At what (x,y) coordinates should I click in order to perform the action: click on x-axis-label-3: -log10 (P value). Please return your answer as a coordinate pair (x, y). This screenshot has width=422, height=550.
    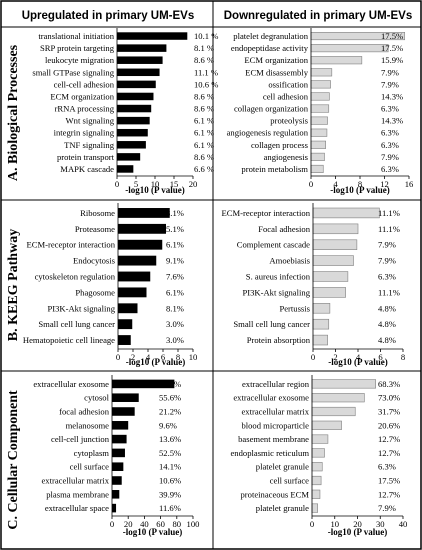
    Looking at the image, I should click on (358, 362).